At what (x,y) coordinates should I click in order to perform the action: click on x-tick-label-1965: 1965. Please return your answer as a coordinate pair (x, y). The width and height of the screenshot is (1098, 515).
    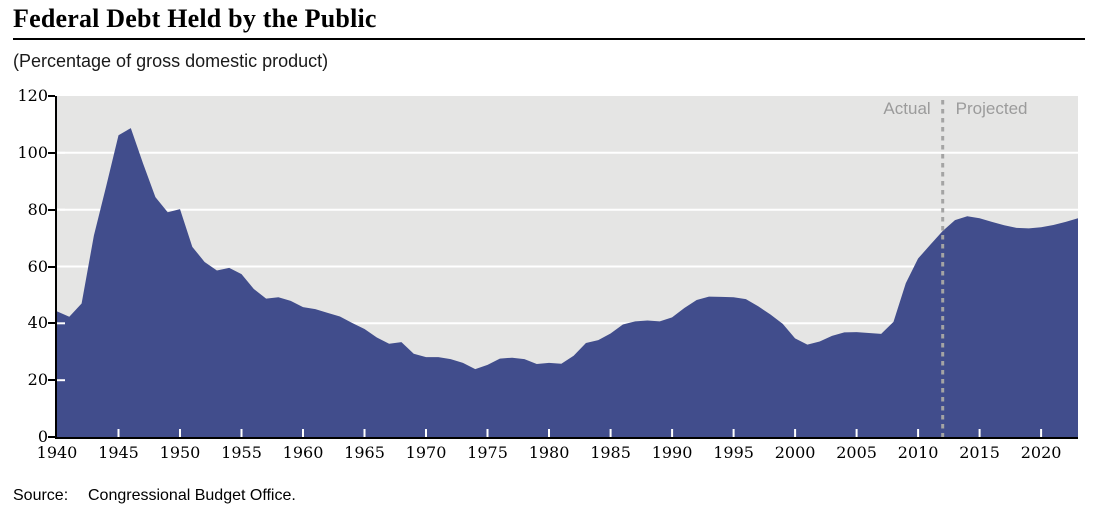
    Looking at the image, I should click on (364, 452).